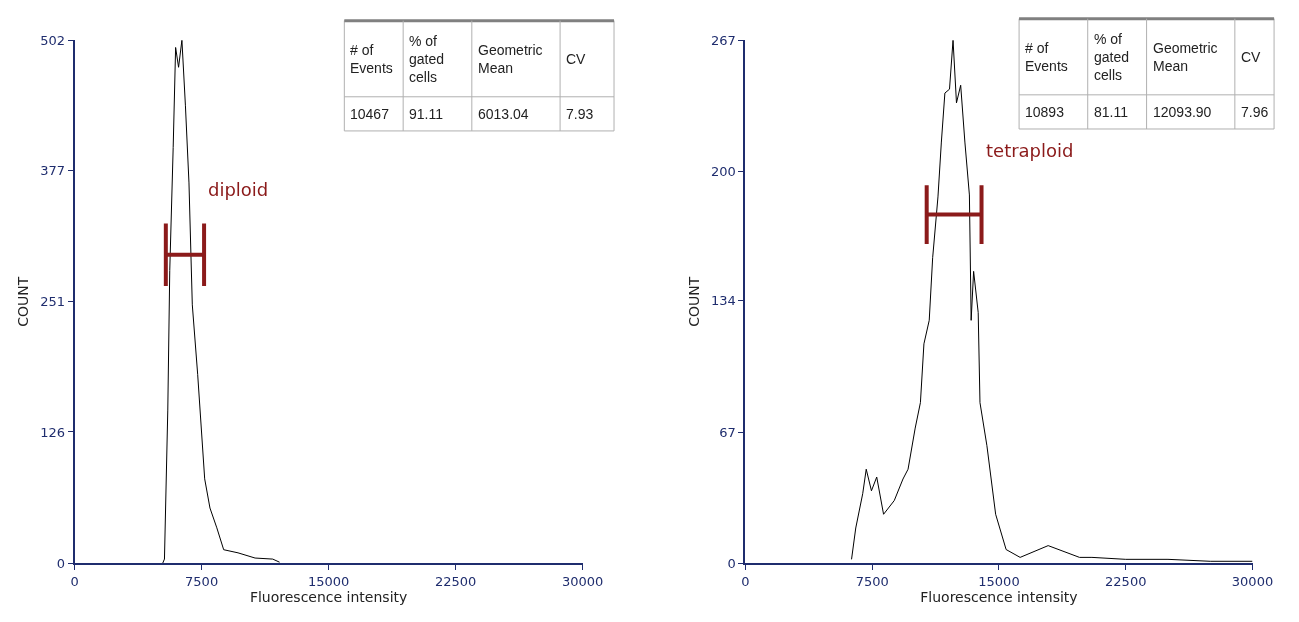  I want to click on y-tick-label: 502, so click(53, 40).